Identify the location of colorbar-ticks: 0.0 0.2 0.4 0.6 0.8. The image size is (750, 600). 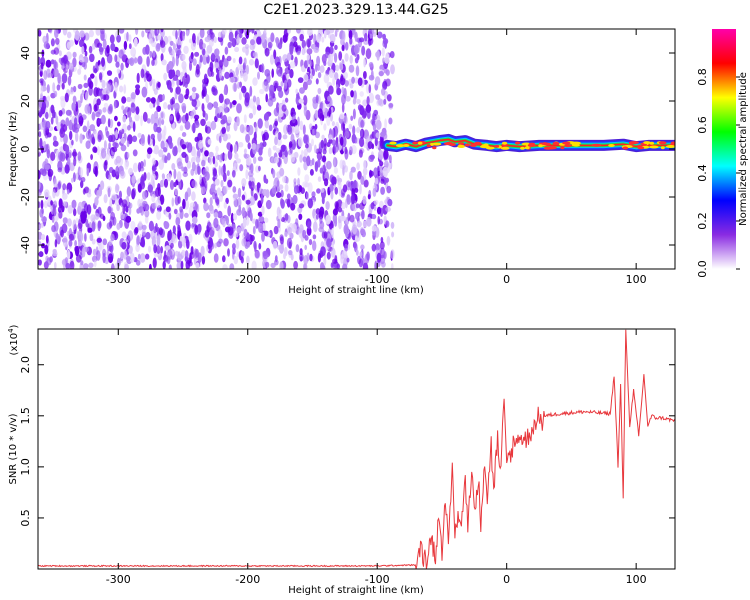
(718, 173).